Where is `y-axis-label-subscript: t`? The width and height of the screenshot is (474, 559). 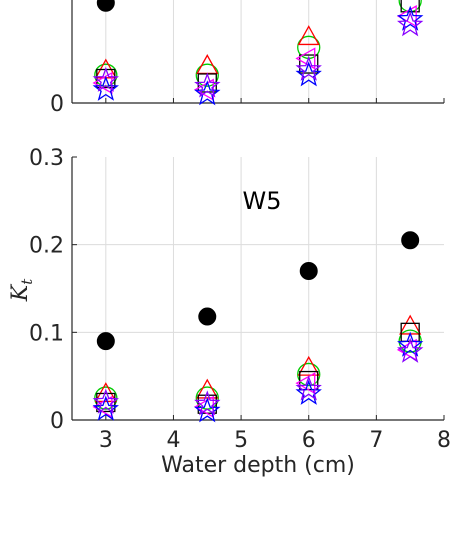 y-axis-label-subscript: t is located at coordinates (27, 281).